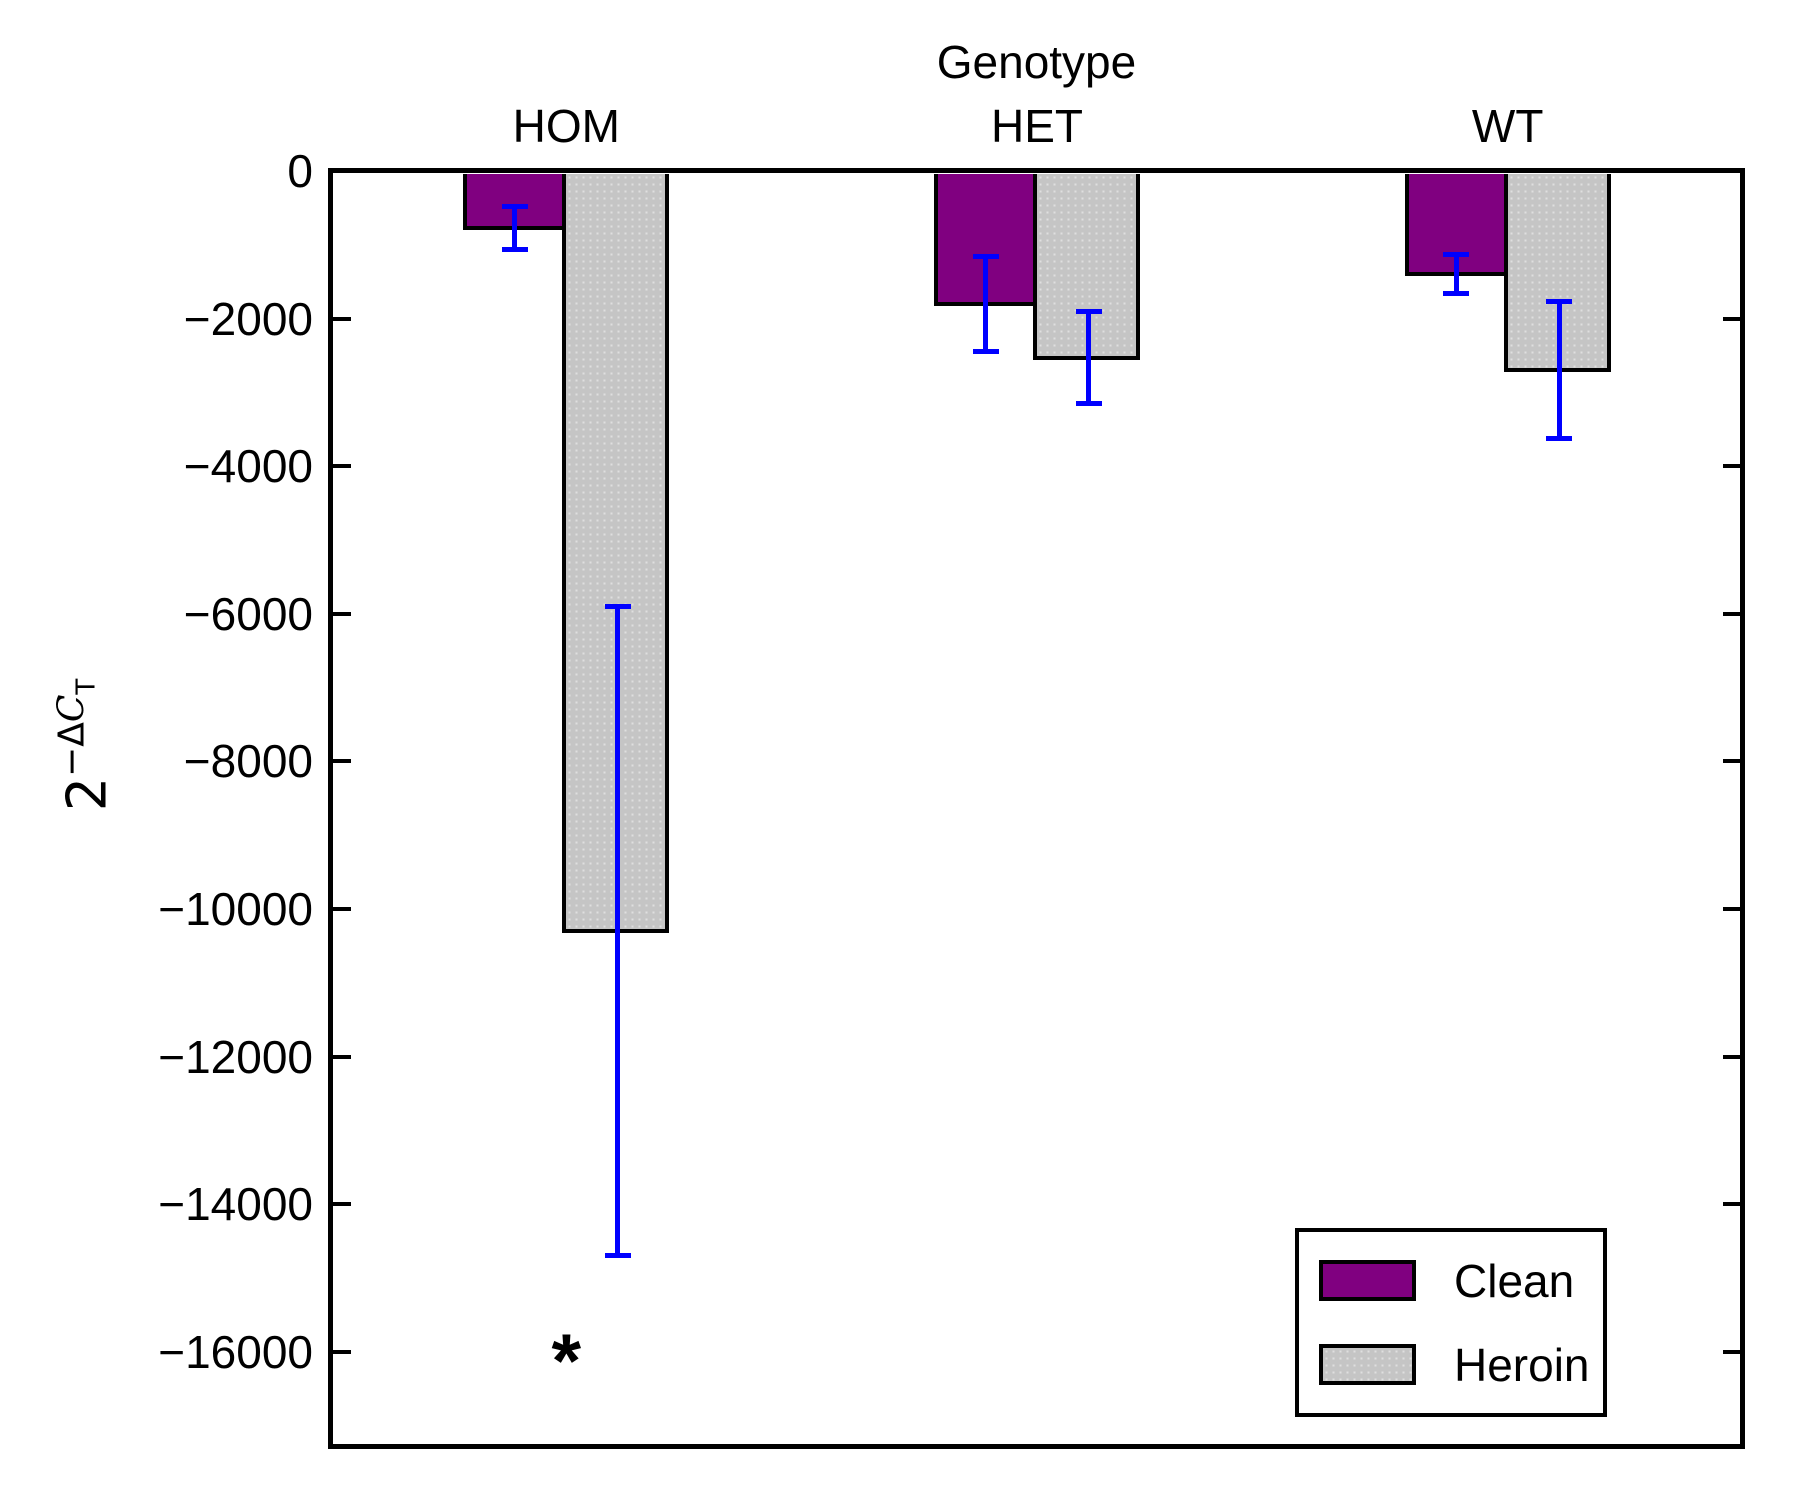  What do you see at coordinates (985, 304) in the screenshot?
I see `errorbar-het-clean` at bounding box center [985, 304].